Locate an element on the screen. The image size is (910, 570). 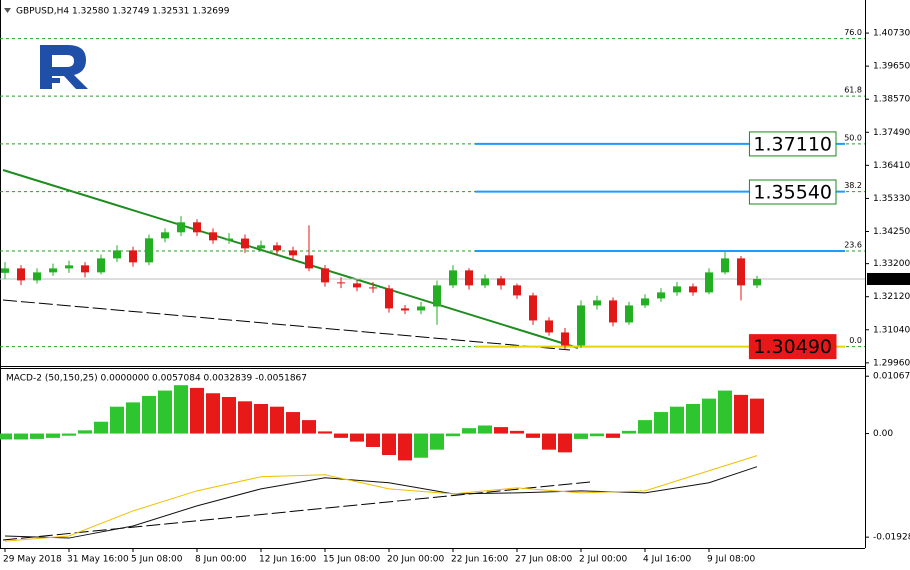
fib-label: 61.8 is located at coordinates (853, 90).